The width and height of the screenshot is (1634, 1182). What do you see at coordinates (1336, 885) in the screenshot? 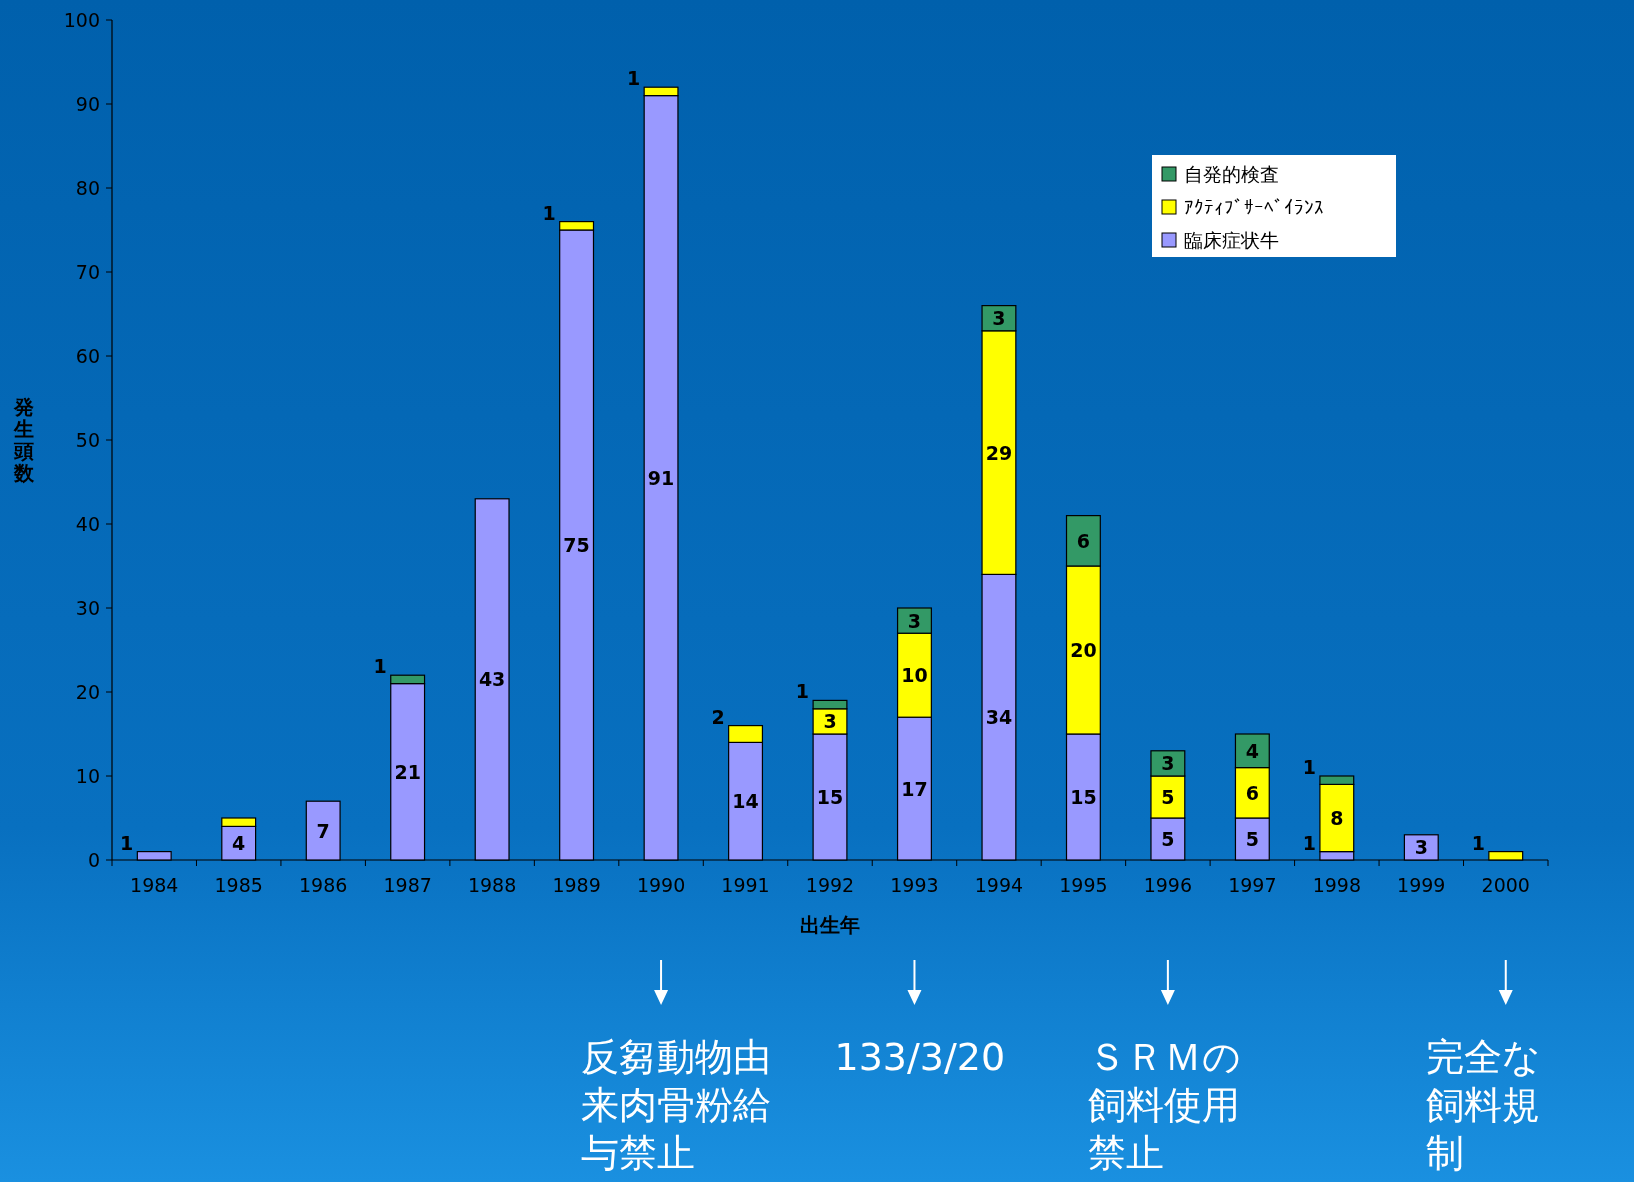
I see `x-tick-label: 1998` at bounding box center [1336, 885].